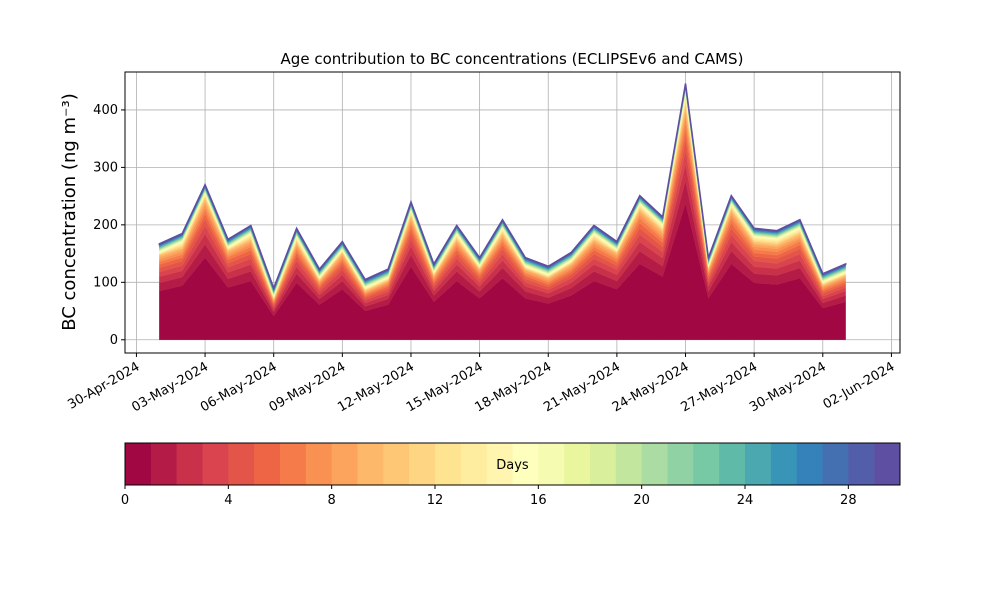 The image size is (1000, 604). What do you see at coordinates (376, 387) in the screenshot?
I see `x-tick-label: 12-May-2024` at bounding box center [376, 387].